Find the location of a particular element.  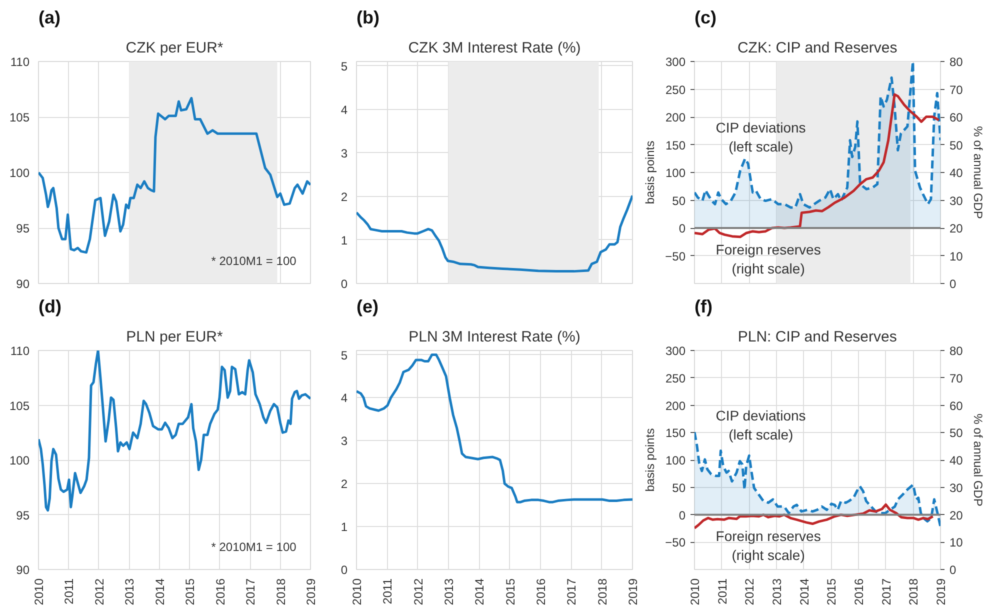

chart-title: PLN per EUR* is located at coordinates (175, 337).